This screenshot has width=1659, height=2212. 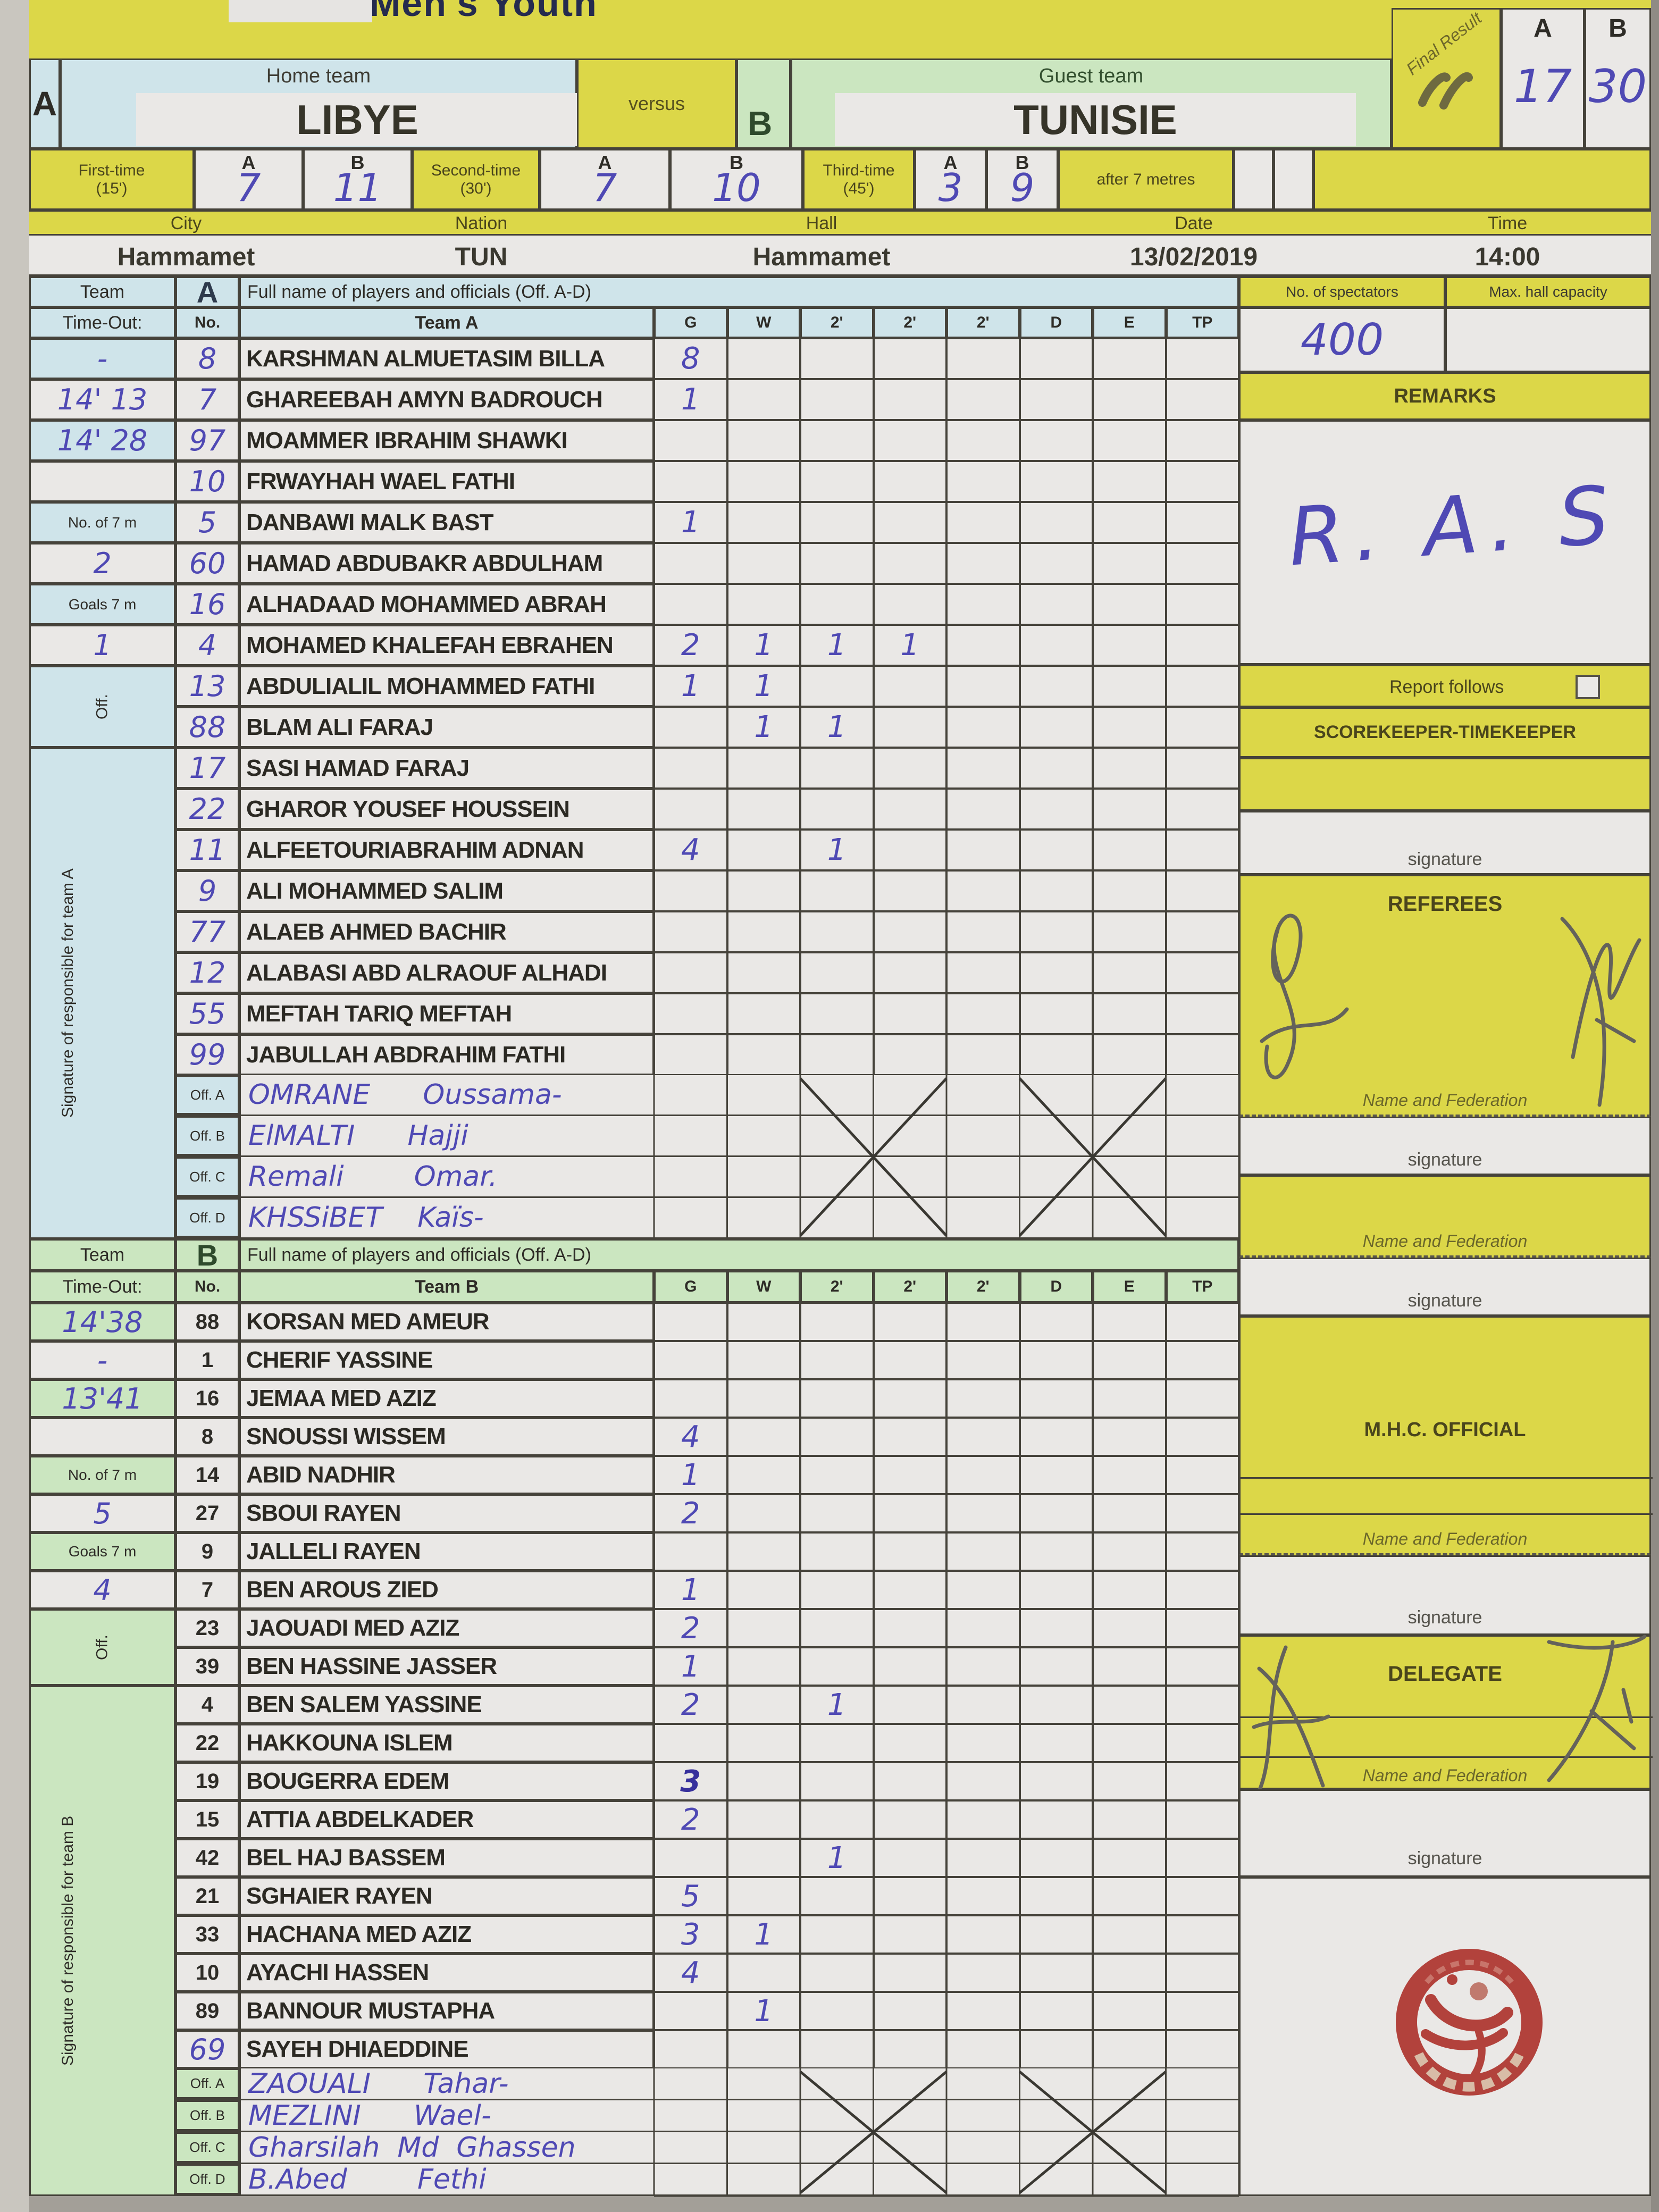 What do you see at coordinates (1444, 859) in the screenshot?
I see `signature-label: signature` at bounding box center [1444, 859].